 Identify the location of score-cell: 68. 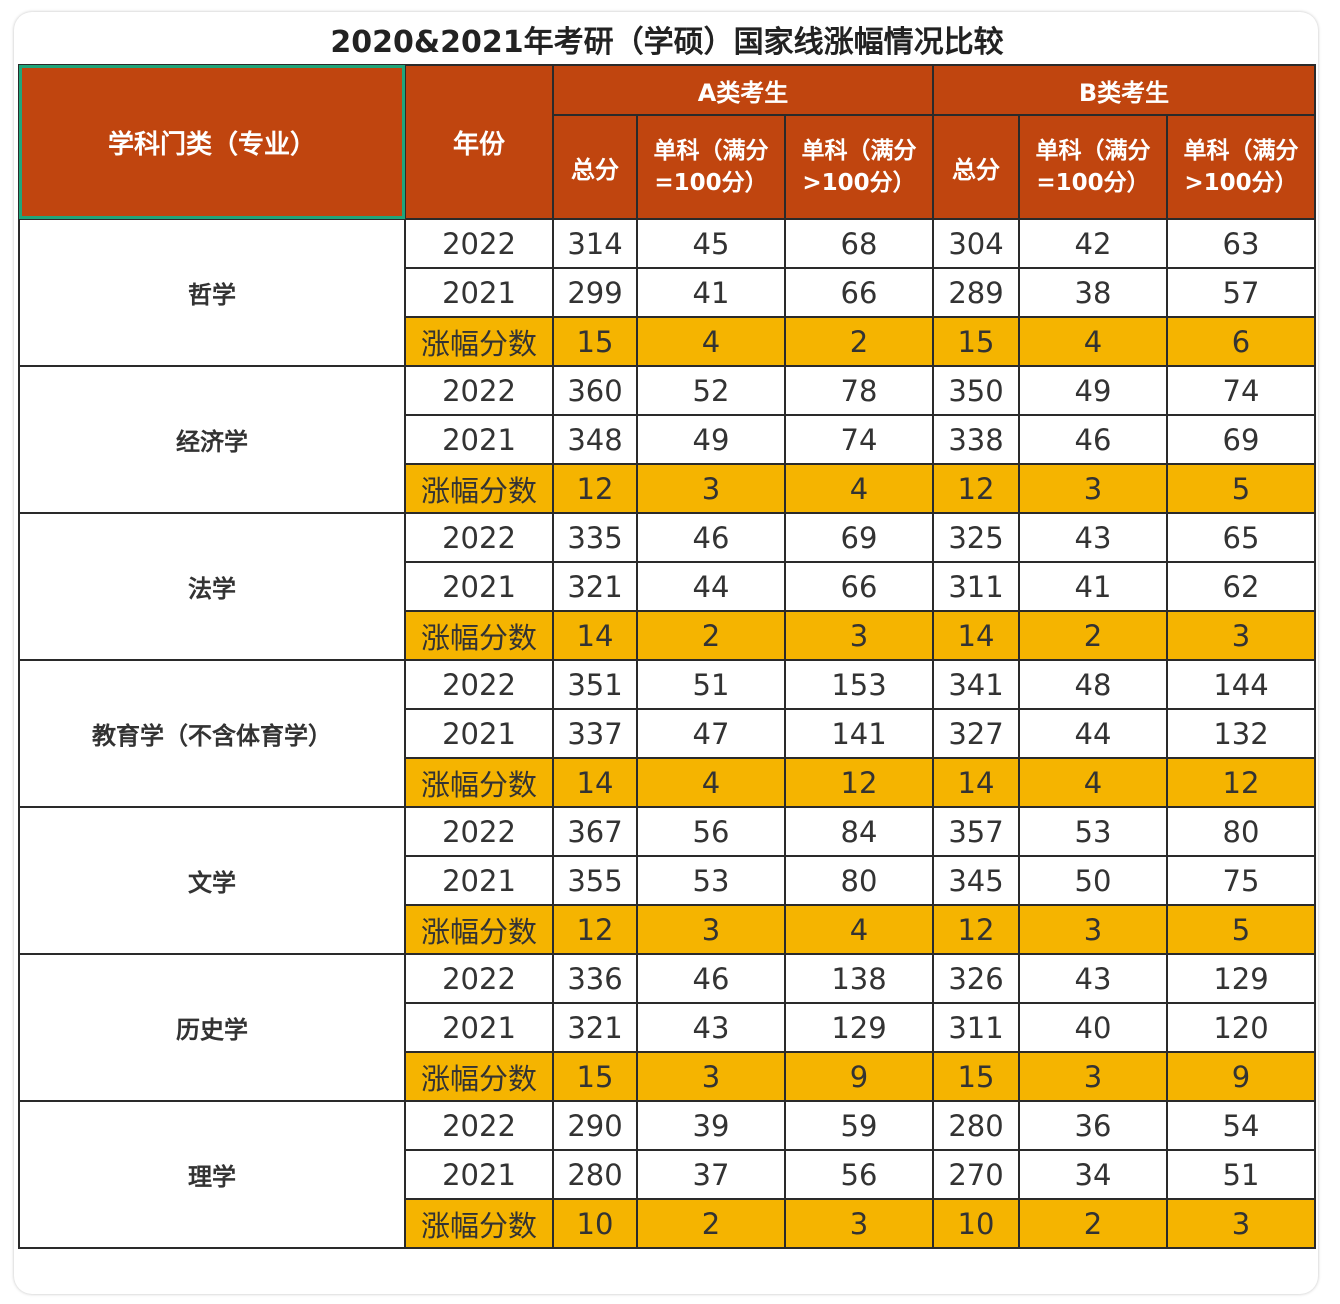
(859, 243).